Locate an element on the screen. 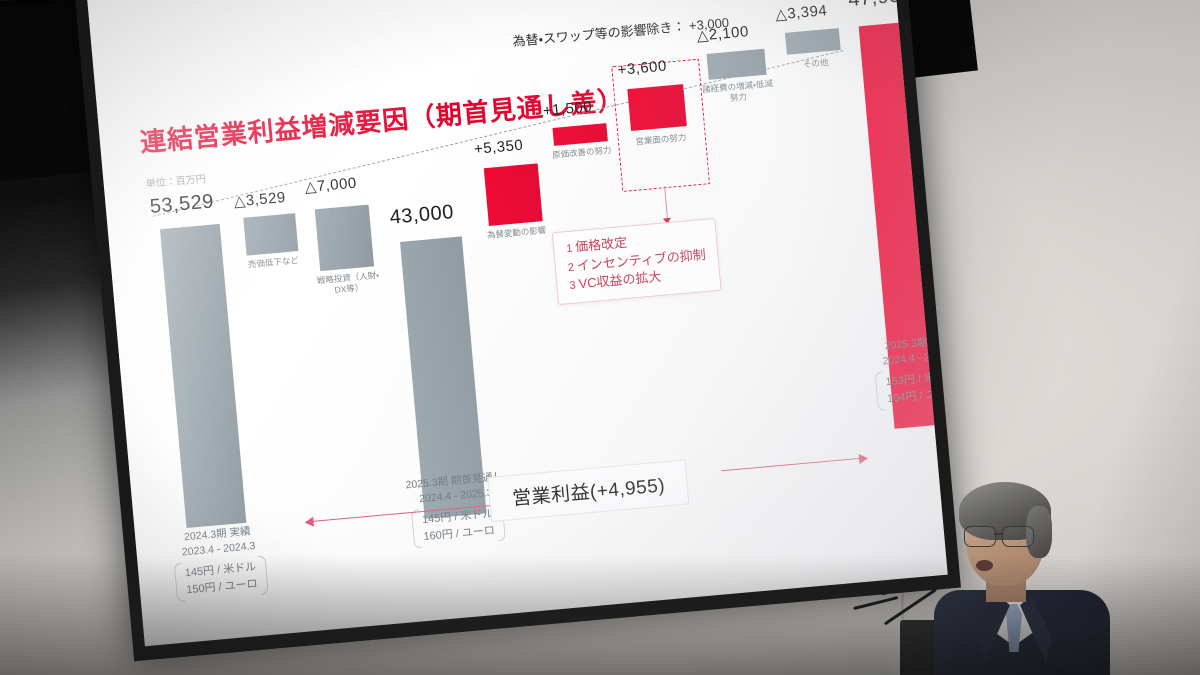  bar-label-price-decline: 売価低下など is located at coordinates (273, 262).